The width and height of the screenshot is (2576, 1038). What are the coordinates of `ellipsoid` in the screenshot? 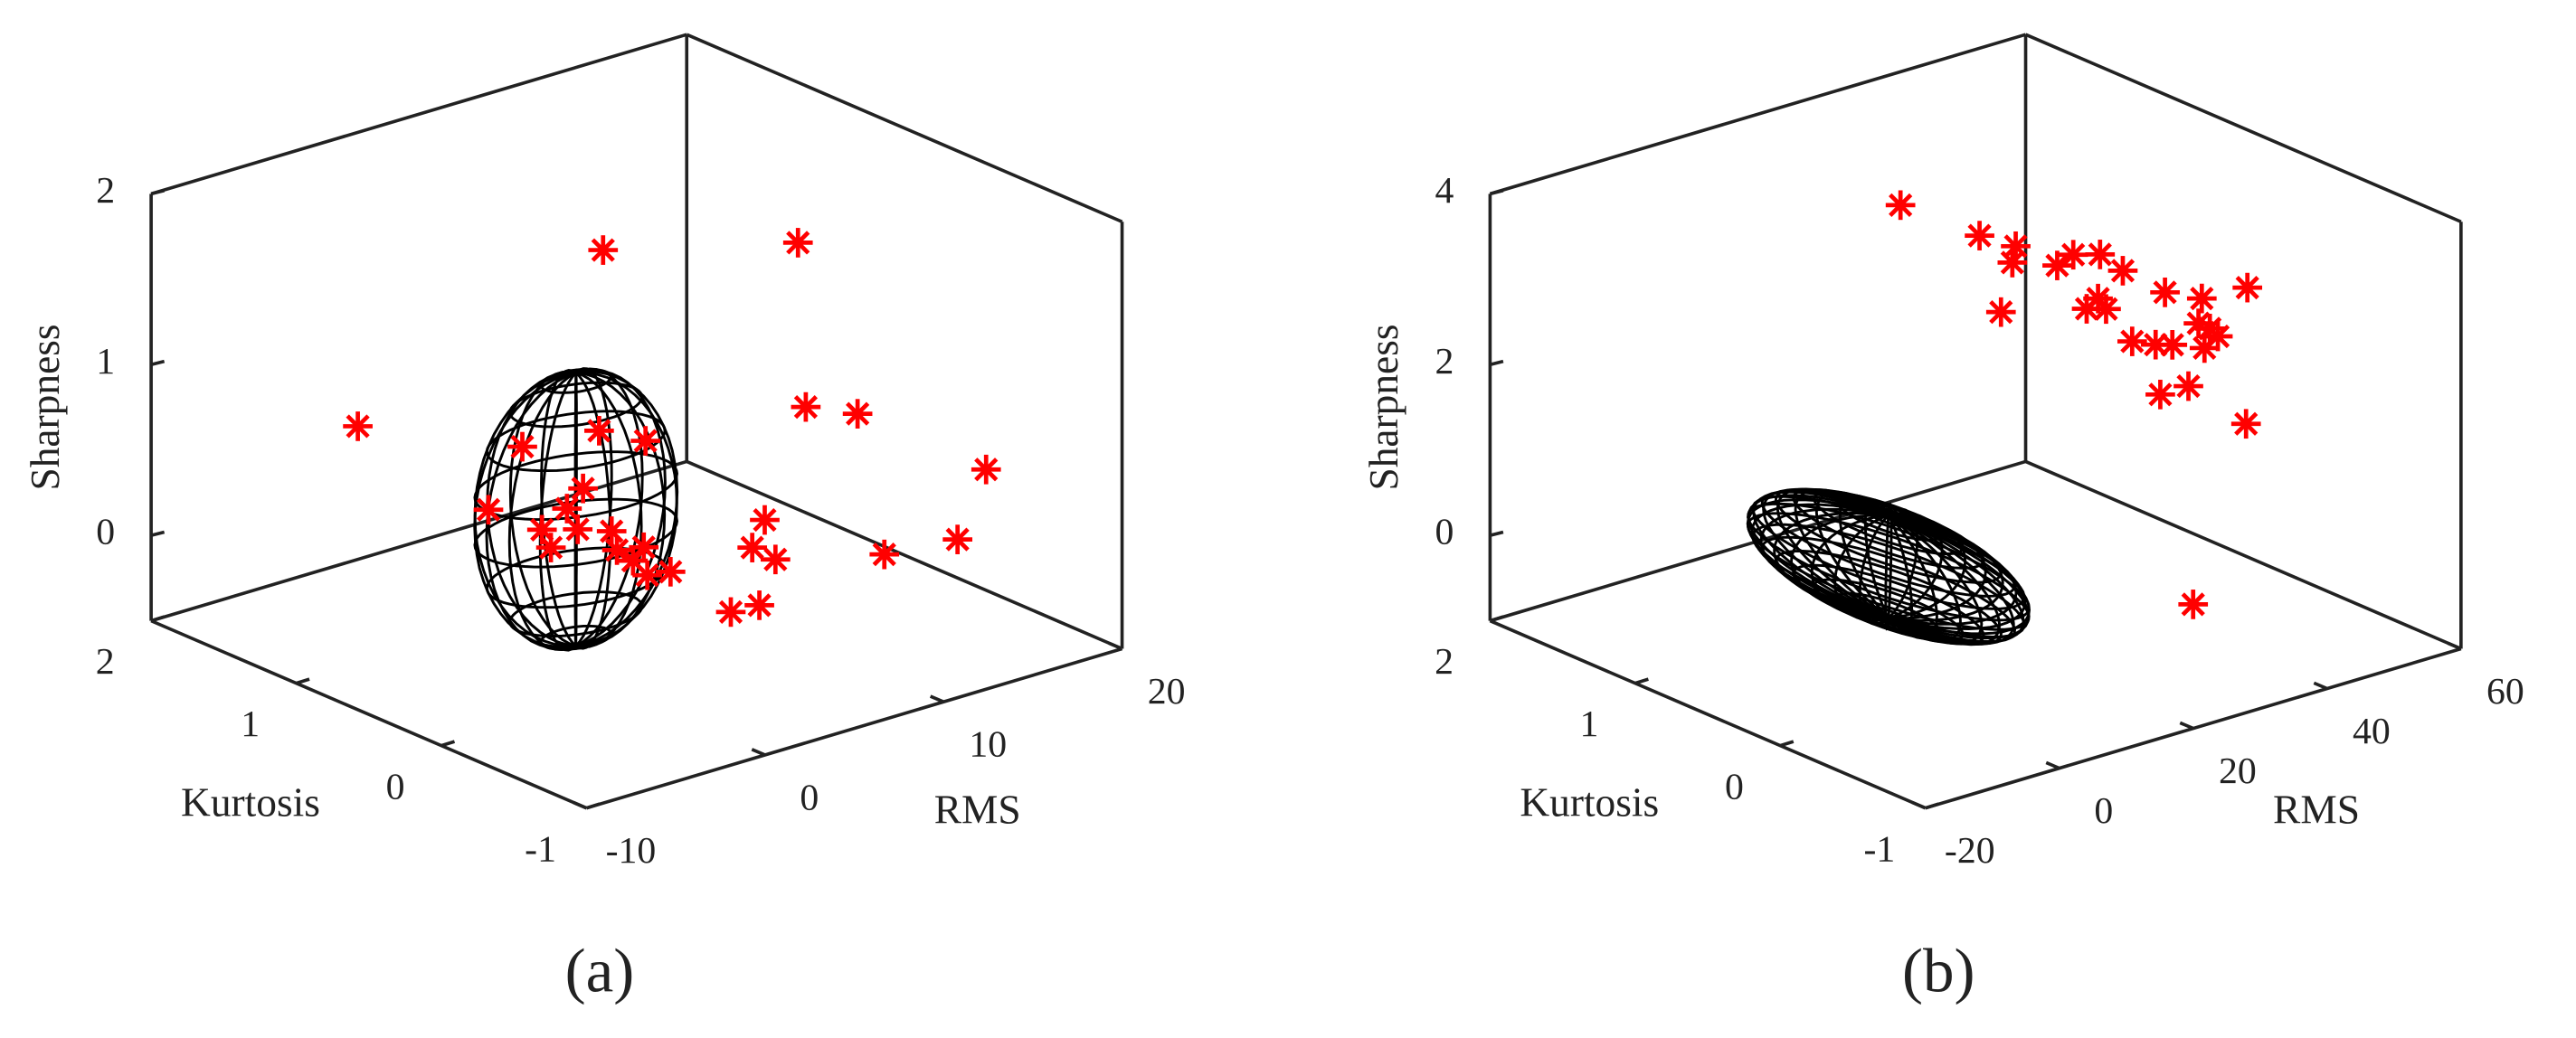 It's located at (1889, 566).